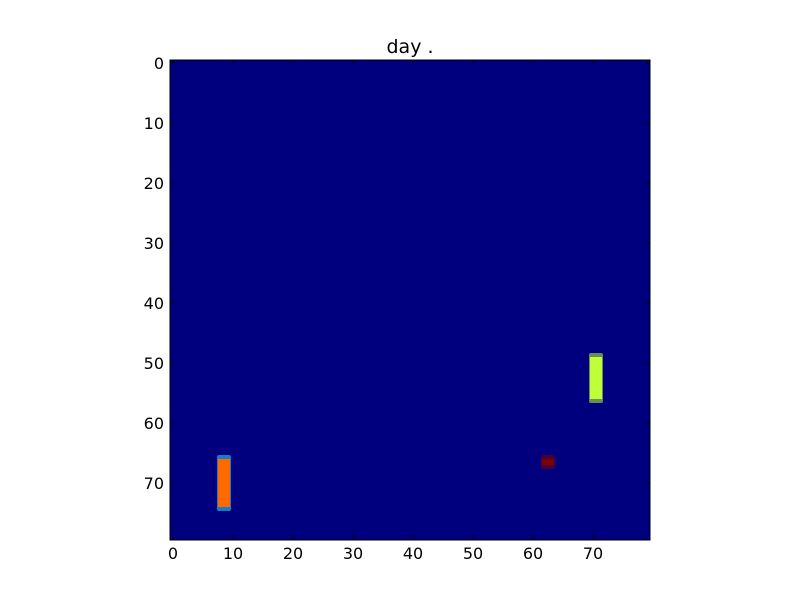 The height and width of the screenshot is (600, 800). I want to click on y-tick-label: 0, so click(159, 63).